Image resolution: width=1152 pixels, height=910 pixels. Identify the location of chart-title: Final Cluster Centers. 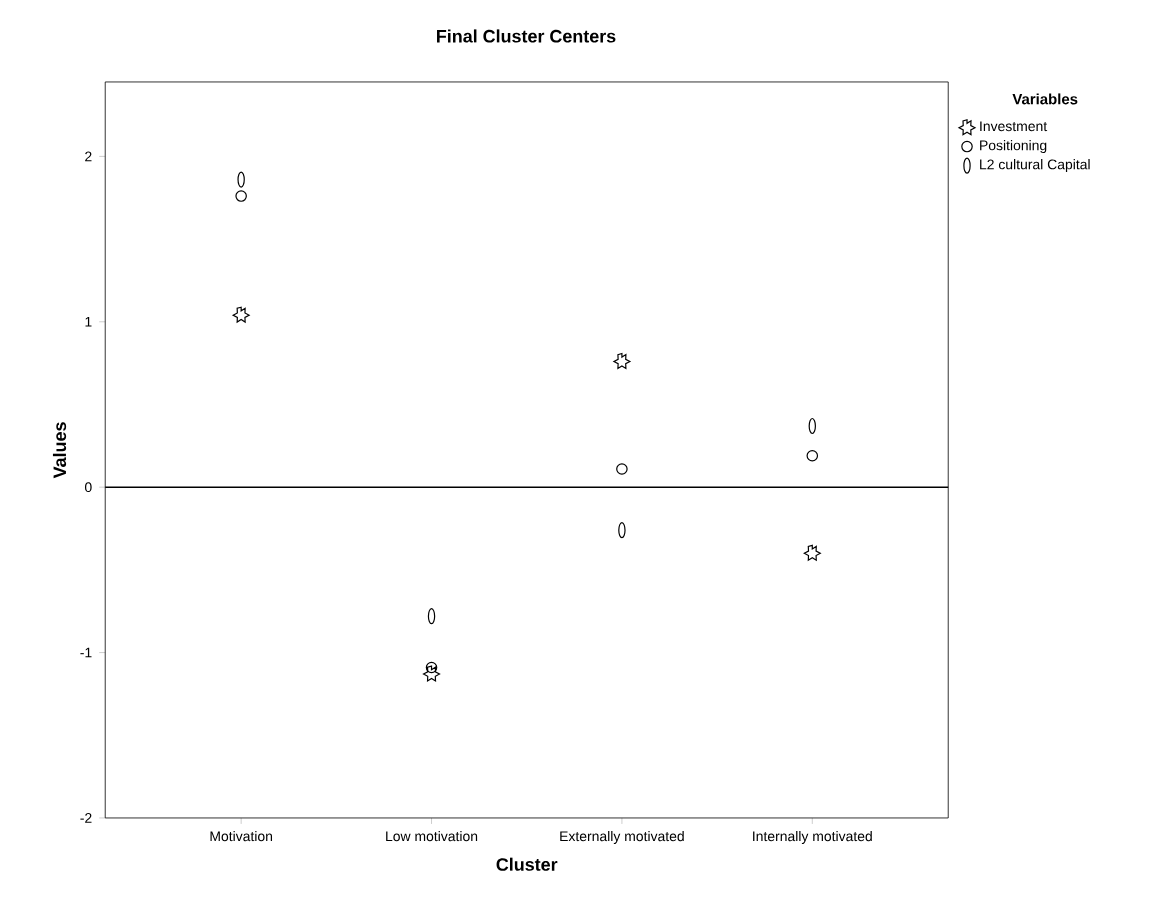
(526, 36).